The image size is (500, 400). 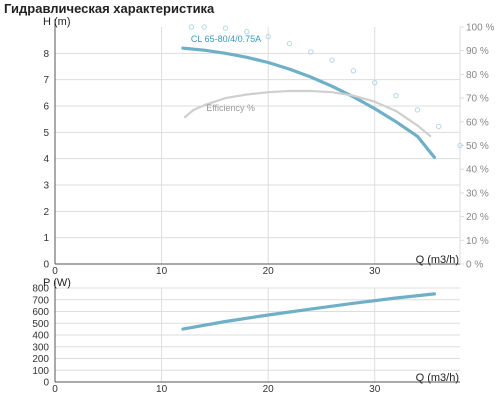 What do you see at coordinates (40, 300) in the screenshot?
I see `y-tick-label: 700` at bounding box center [40, 300].